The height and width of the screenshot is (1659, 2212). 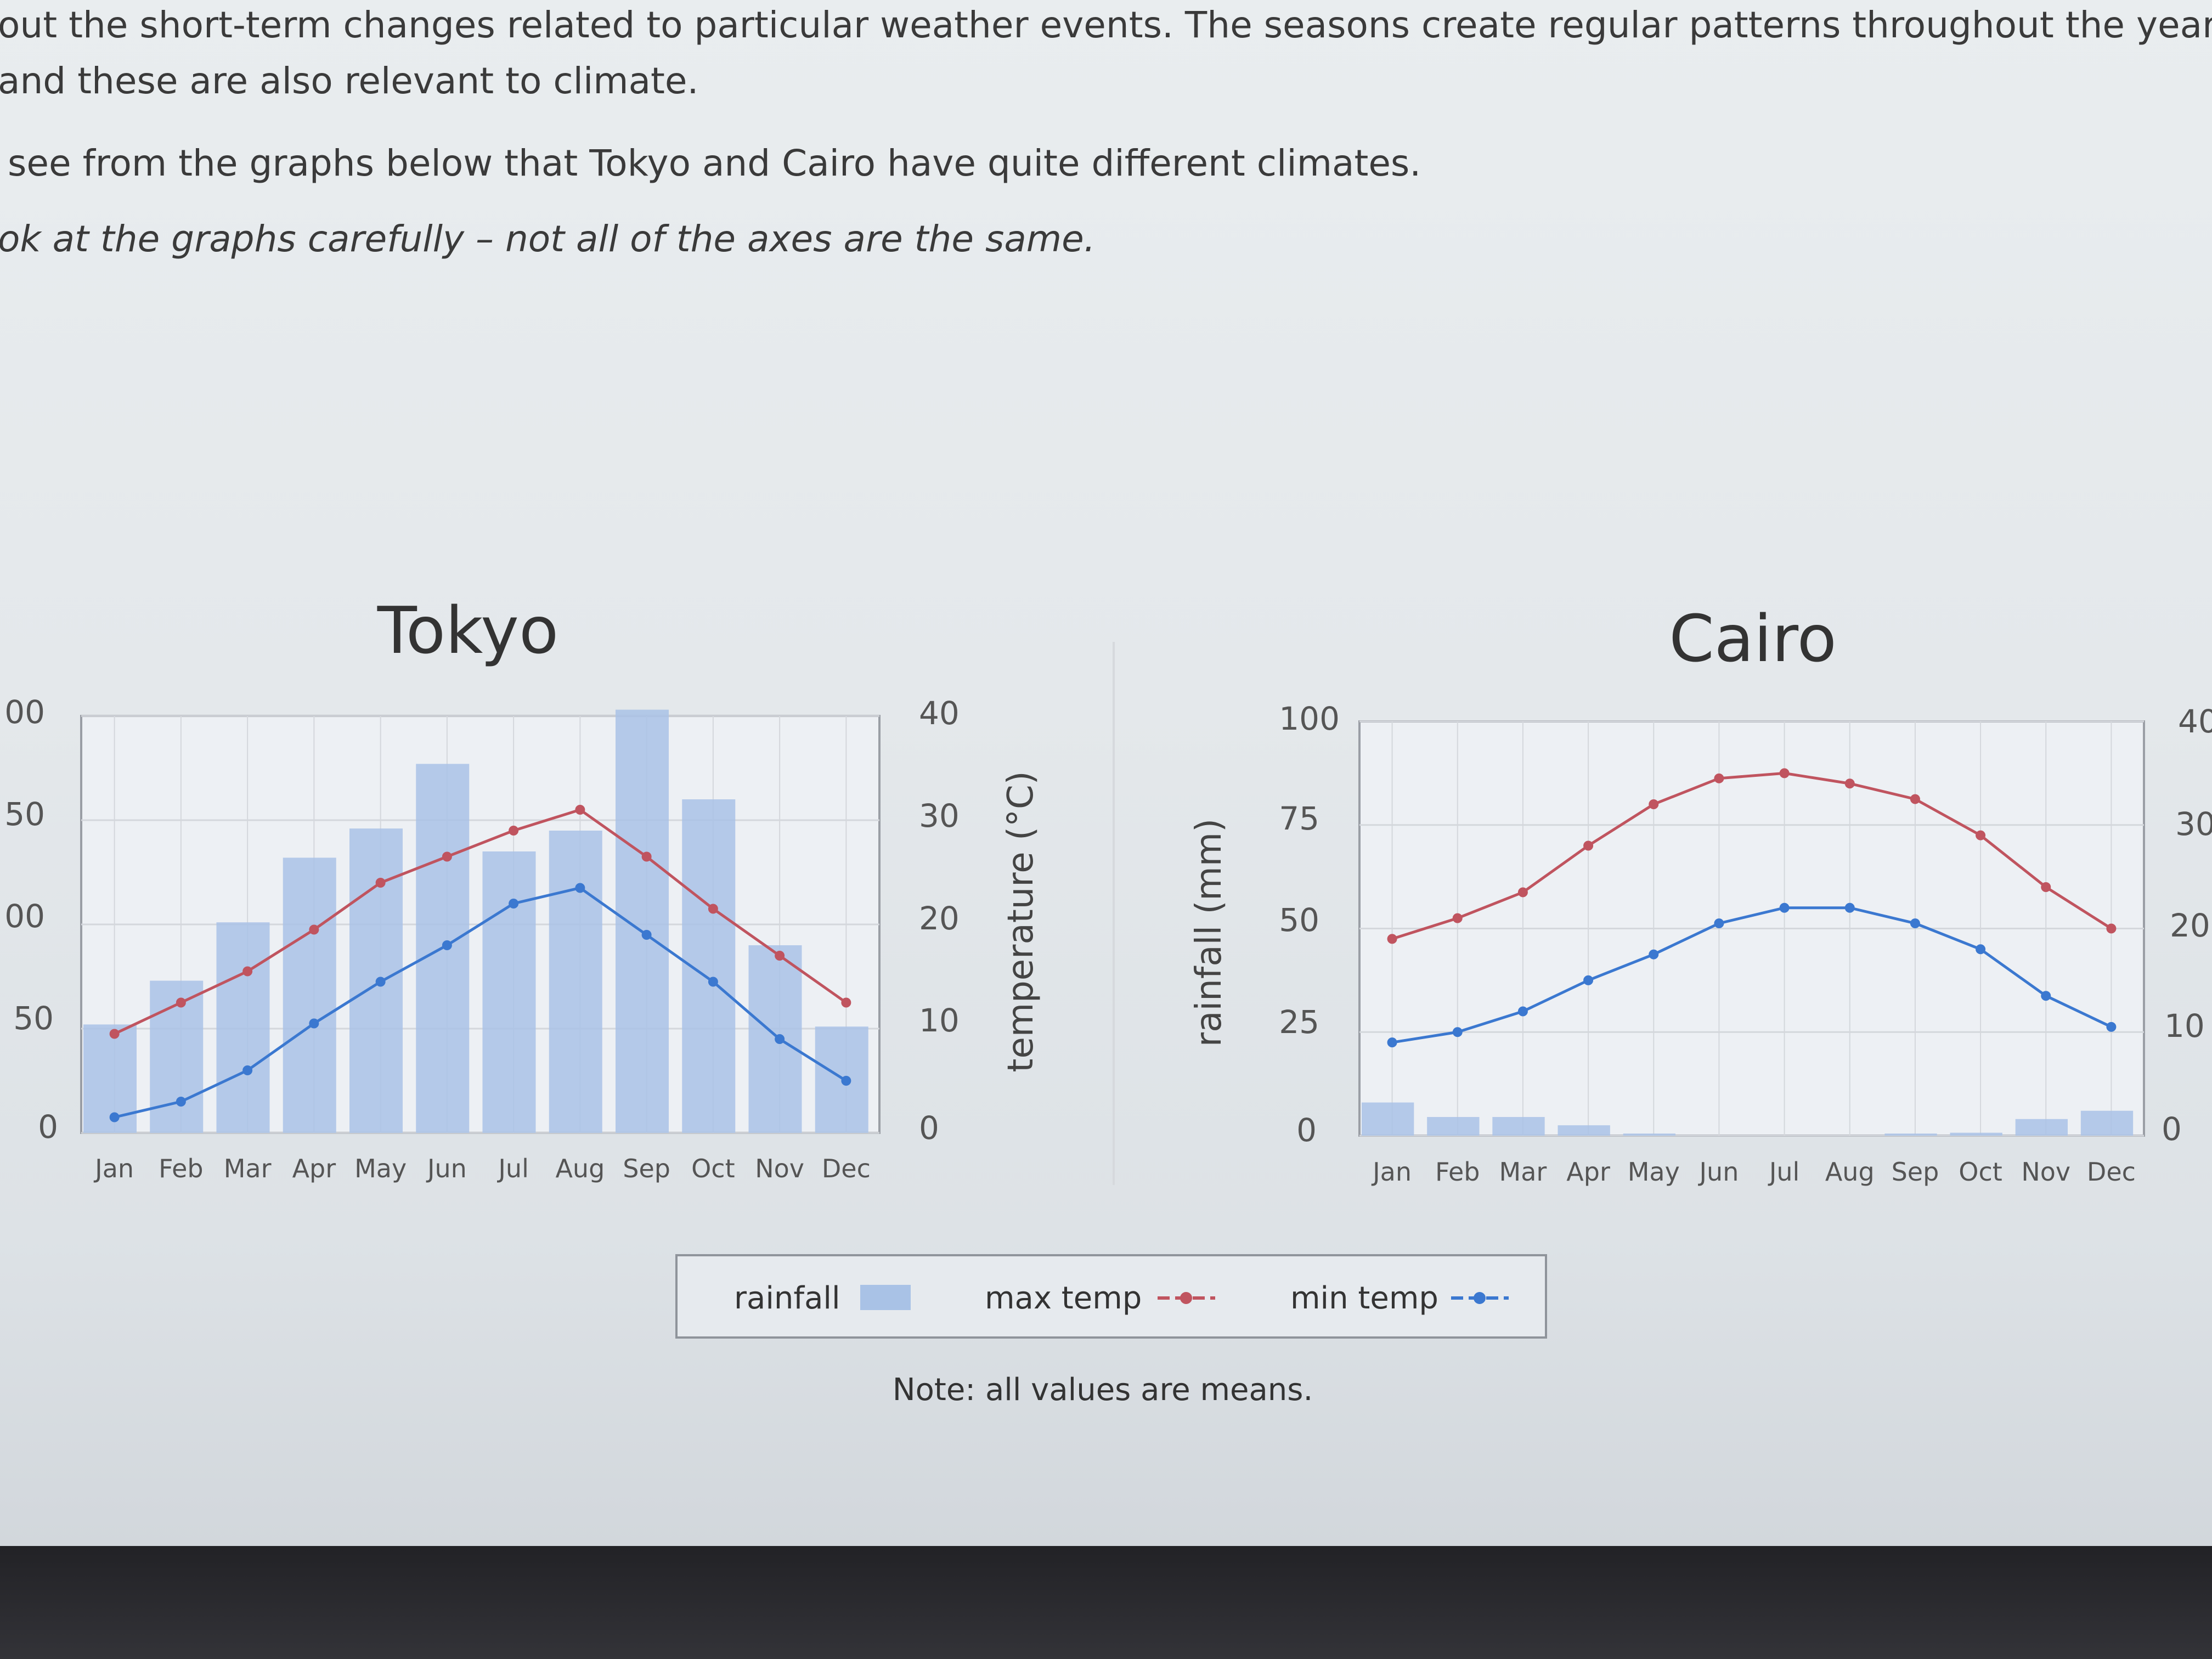 I want to click on tokyo-rainfall-bar-sep, so click(x=642, y=921).